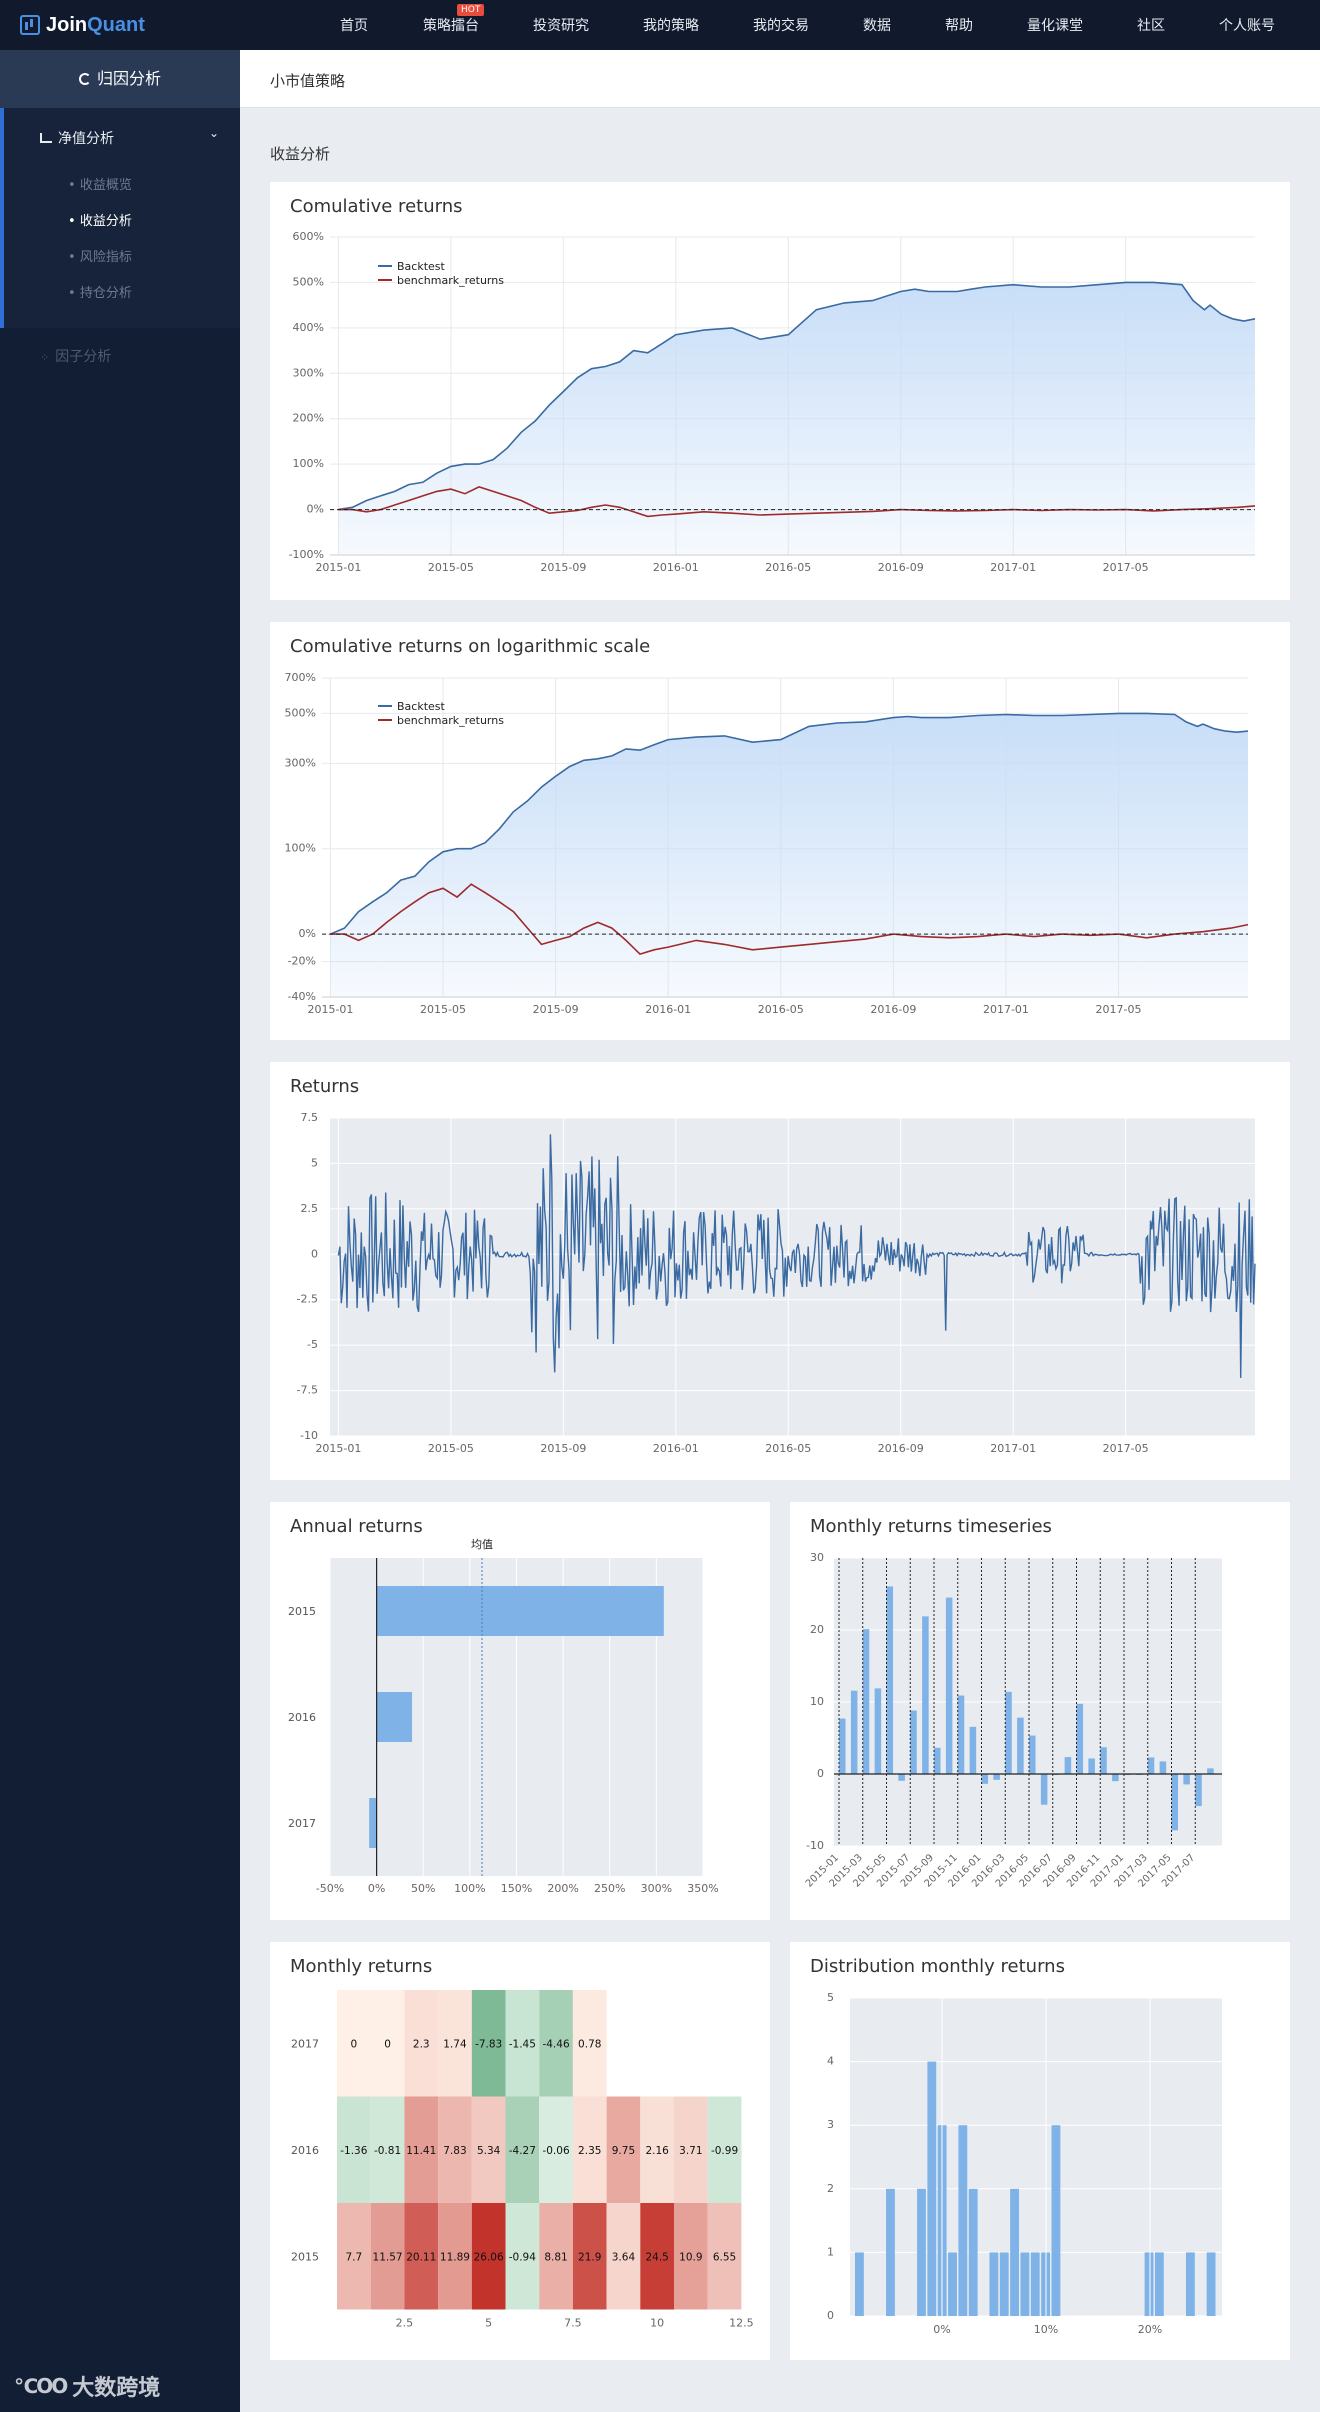  Describe the element at coordinates (817, 1557) in the screenshot. I see `y-tick-label: 30` at that location.